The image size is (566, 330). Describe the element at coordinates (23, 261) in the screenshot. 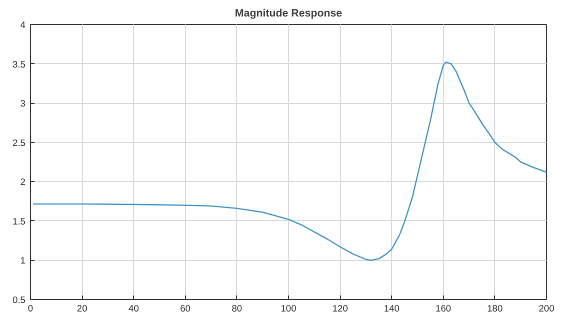

I see `y-tick-label: 1` at that location.